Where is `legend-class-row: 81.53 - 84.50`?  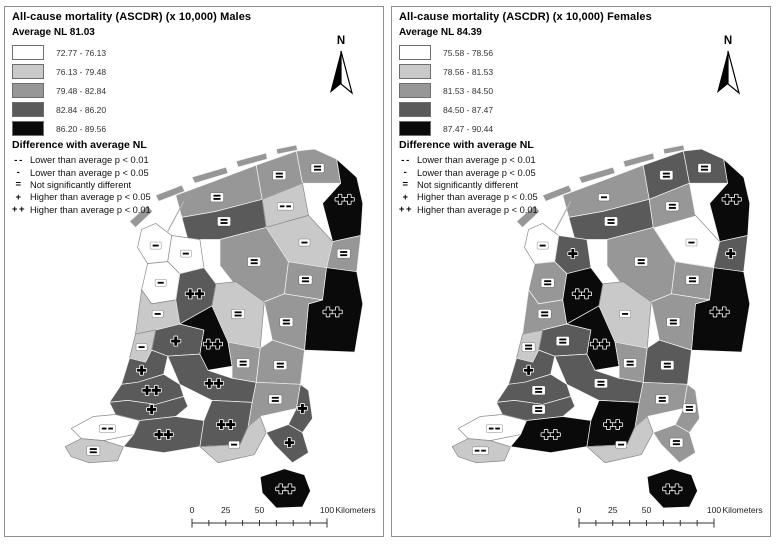
legend-class-row: 81.53 - 84.50 is located at coordinates (446, 90).